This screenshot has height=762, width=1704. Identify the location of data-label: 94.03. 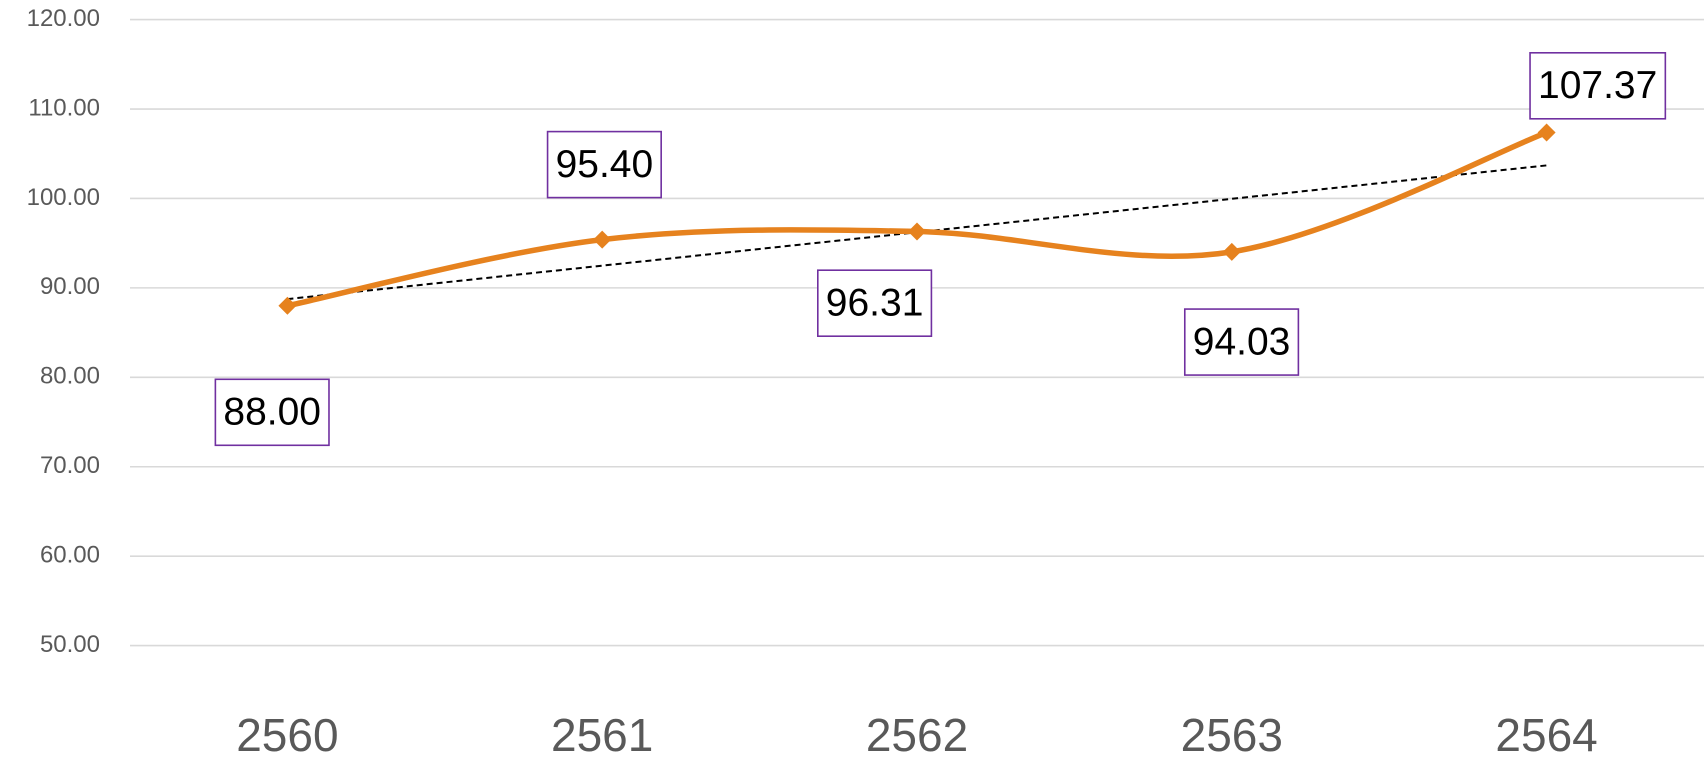
(1241, 342).